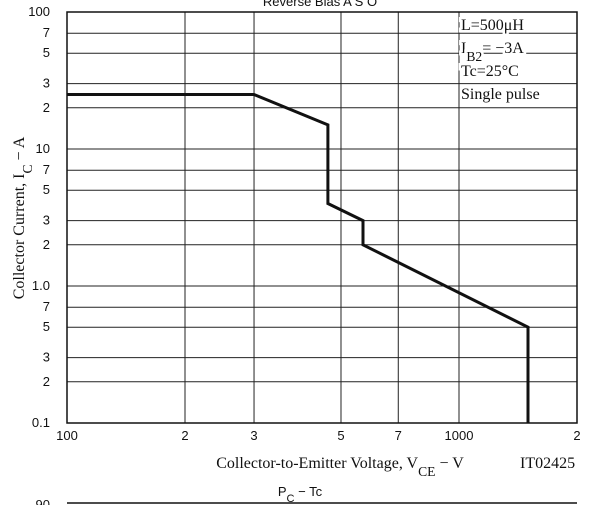 This screenshot has width=594, height=505. What do you see at coordinates (547, 463) in the screenshot?
I see `figure-code: IT02425` at bounding box center [547, 463].